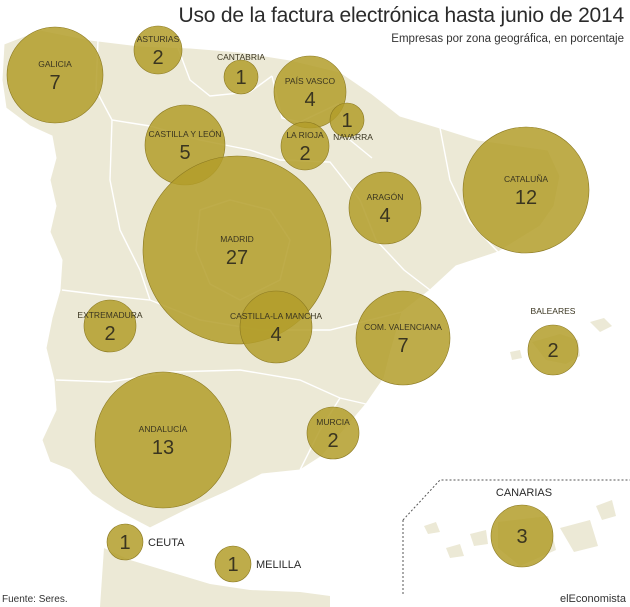 The image size is (630, 607). What do you see at coordinates (35, 599) in the screenshot?
I see `source-note: Fuente: Seres.` at bounding box center [35, 599].